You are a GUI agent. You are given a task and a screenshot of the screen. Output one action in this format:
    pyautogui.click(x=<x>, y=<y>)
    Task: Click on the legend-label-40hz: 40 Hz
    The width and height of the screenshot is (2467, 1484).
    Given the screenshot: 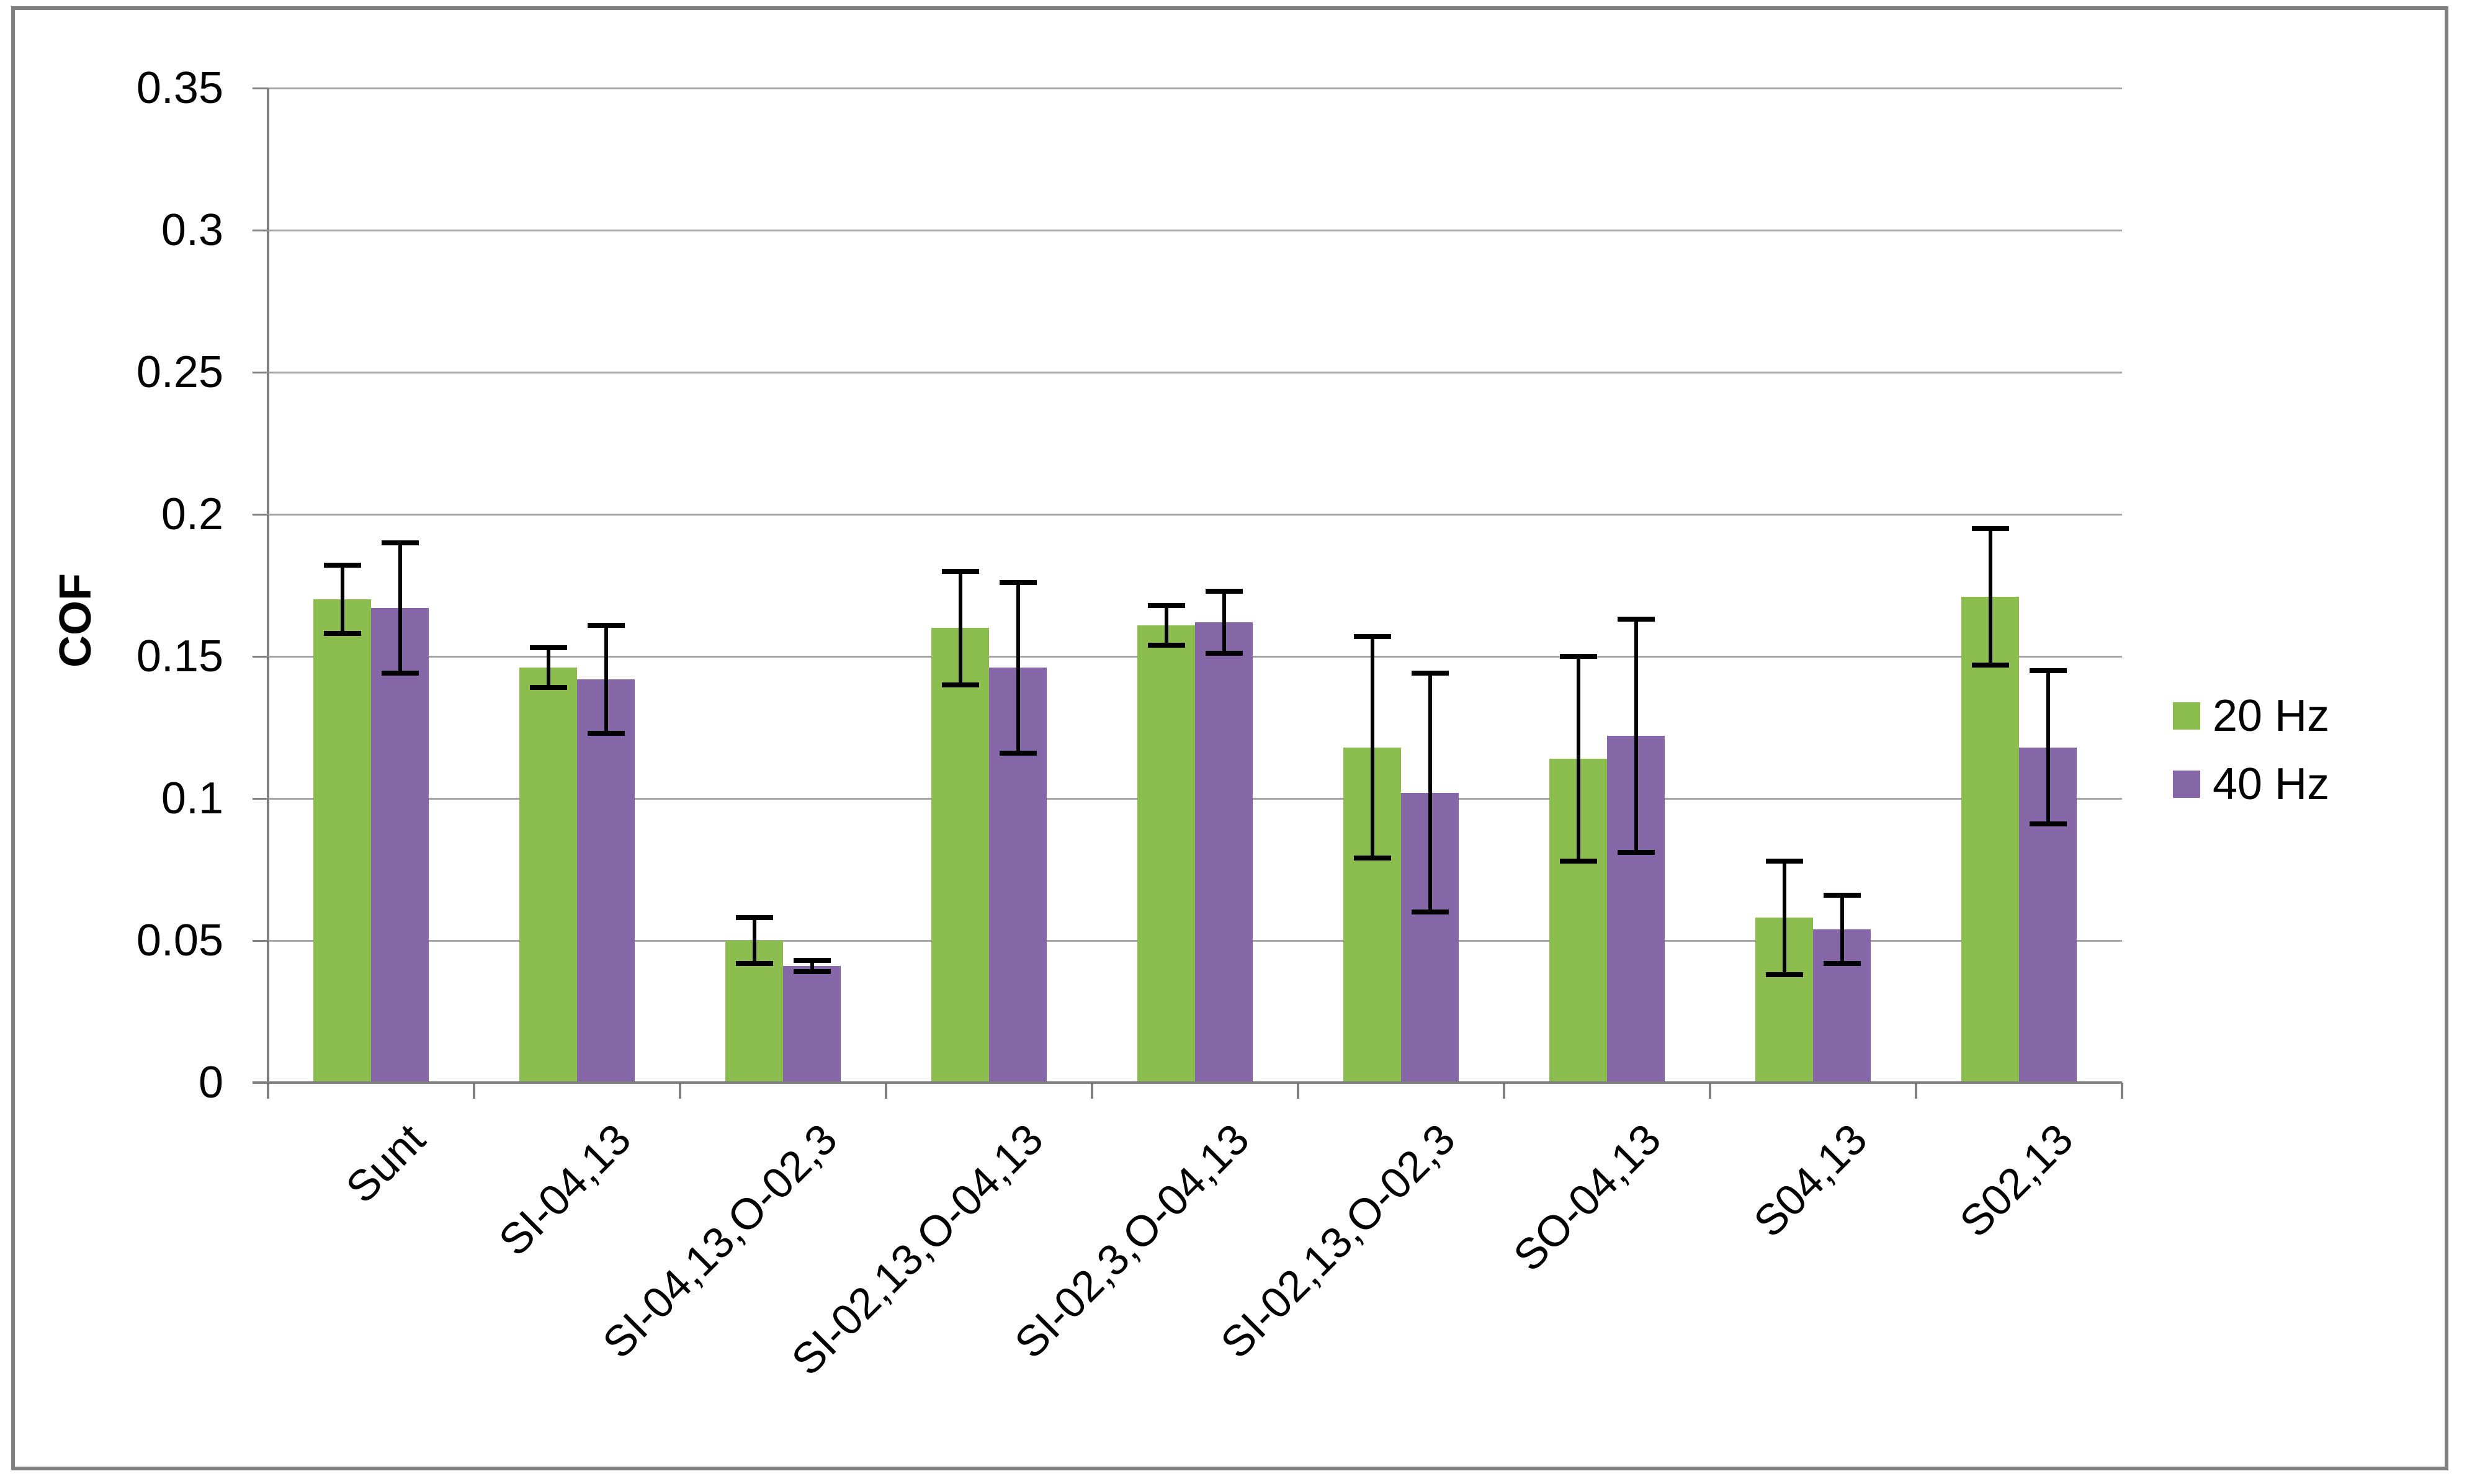 What is the action you would take?
    pyautogui.click(x=2271, y=784)
    